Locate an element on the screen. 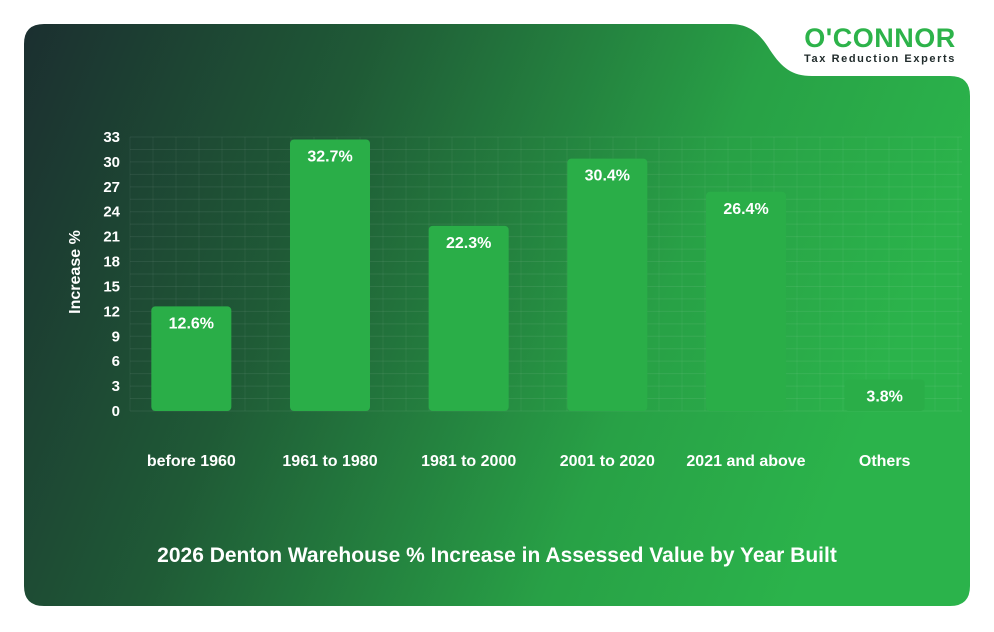 The height and width of the screenshot is (632, 994). x-category-label: 2021 and above is located at coordinates (745, 461).